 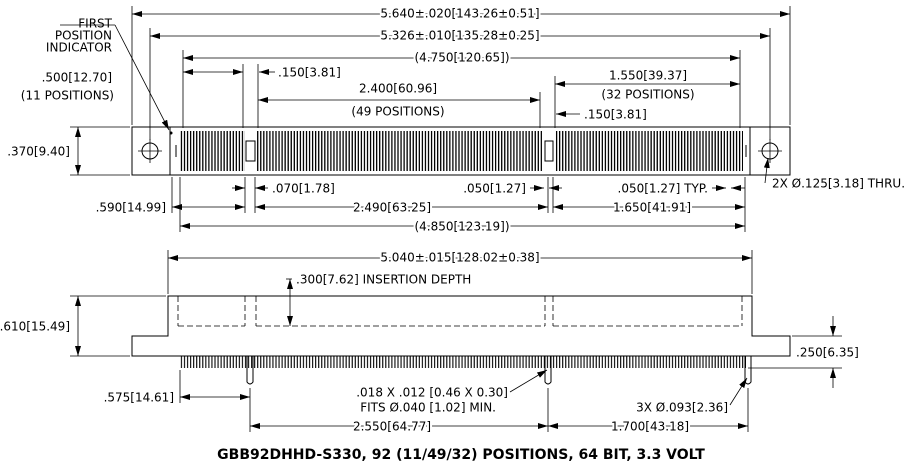 I want to click on dimension-label: 1.550[39.37], so click(x=648, y=76).